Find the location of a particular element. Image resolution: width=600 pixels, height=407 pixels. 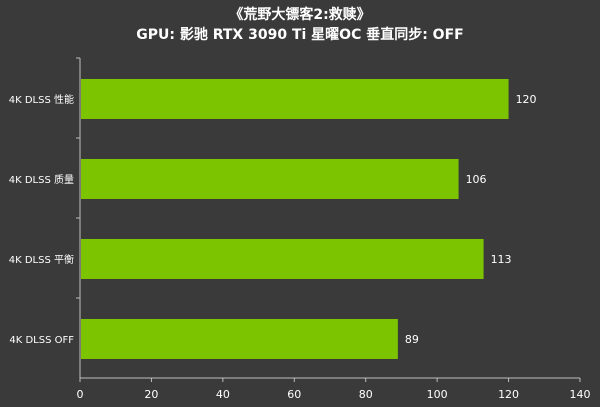

x-tick-label: 80 is located at coordinates (366, 394).